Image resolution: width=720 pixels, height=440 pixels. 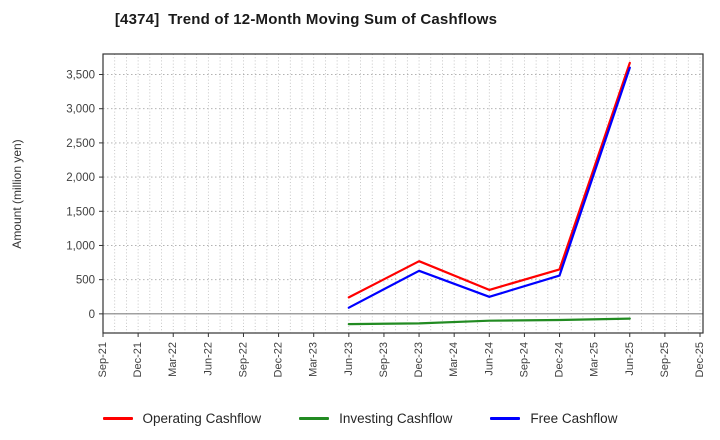 I want to click on svg-text: Jun-22, so click(x=208, y=359).